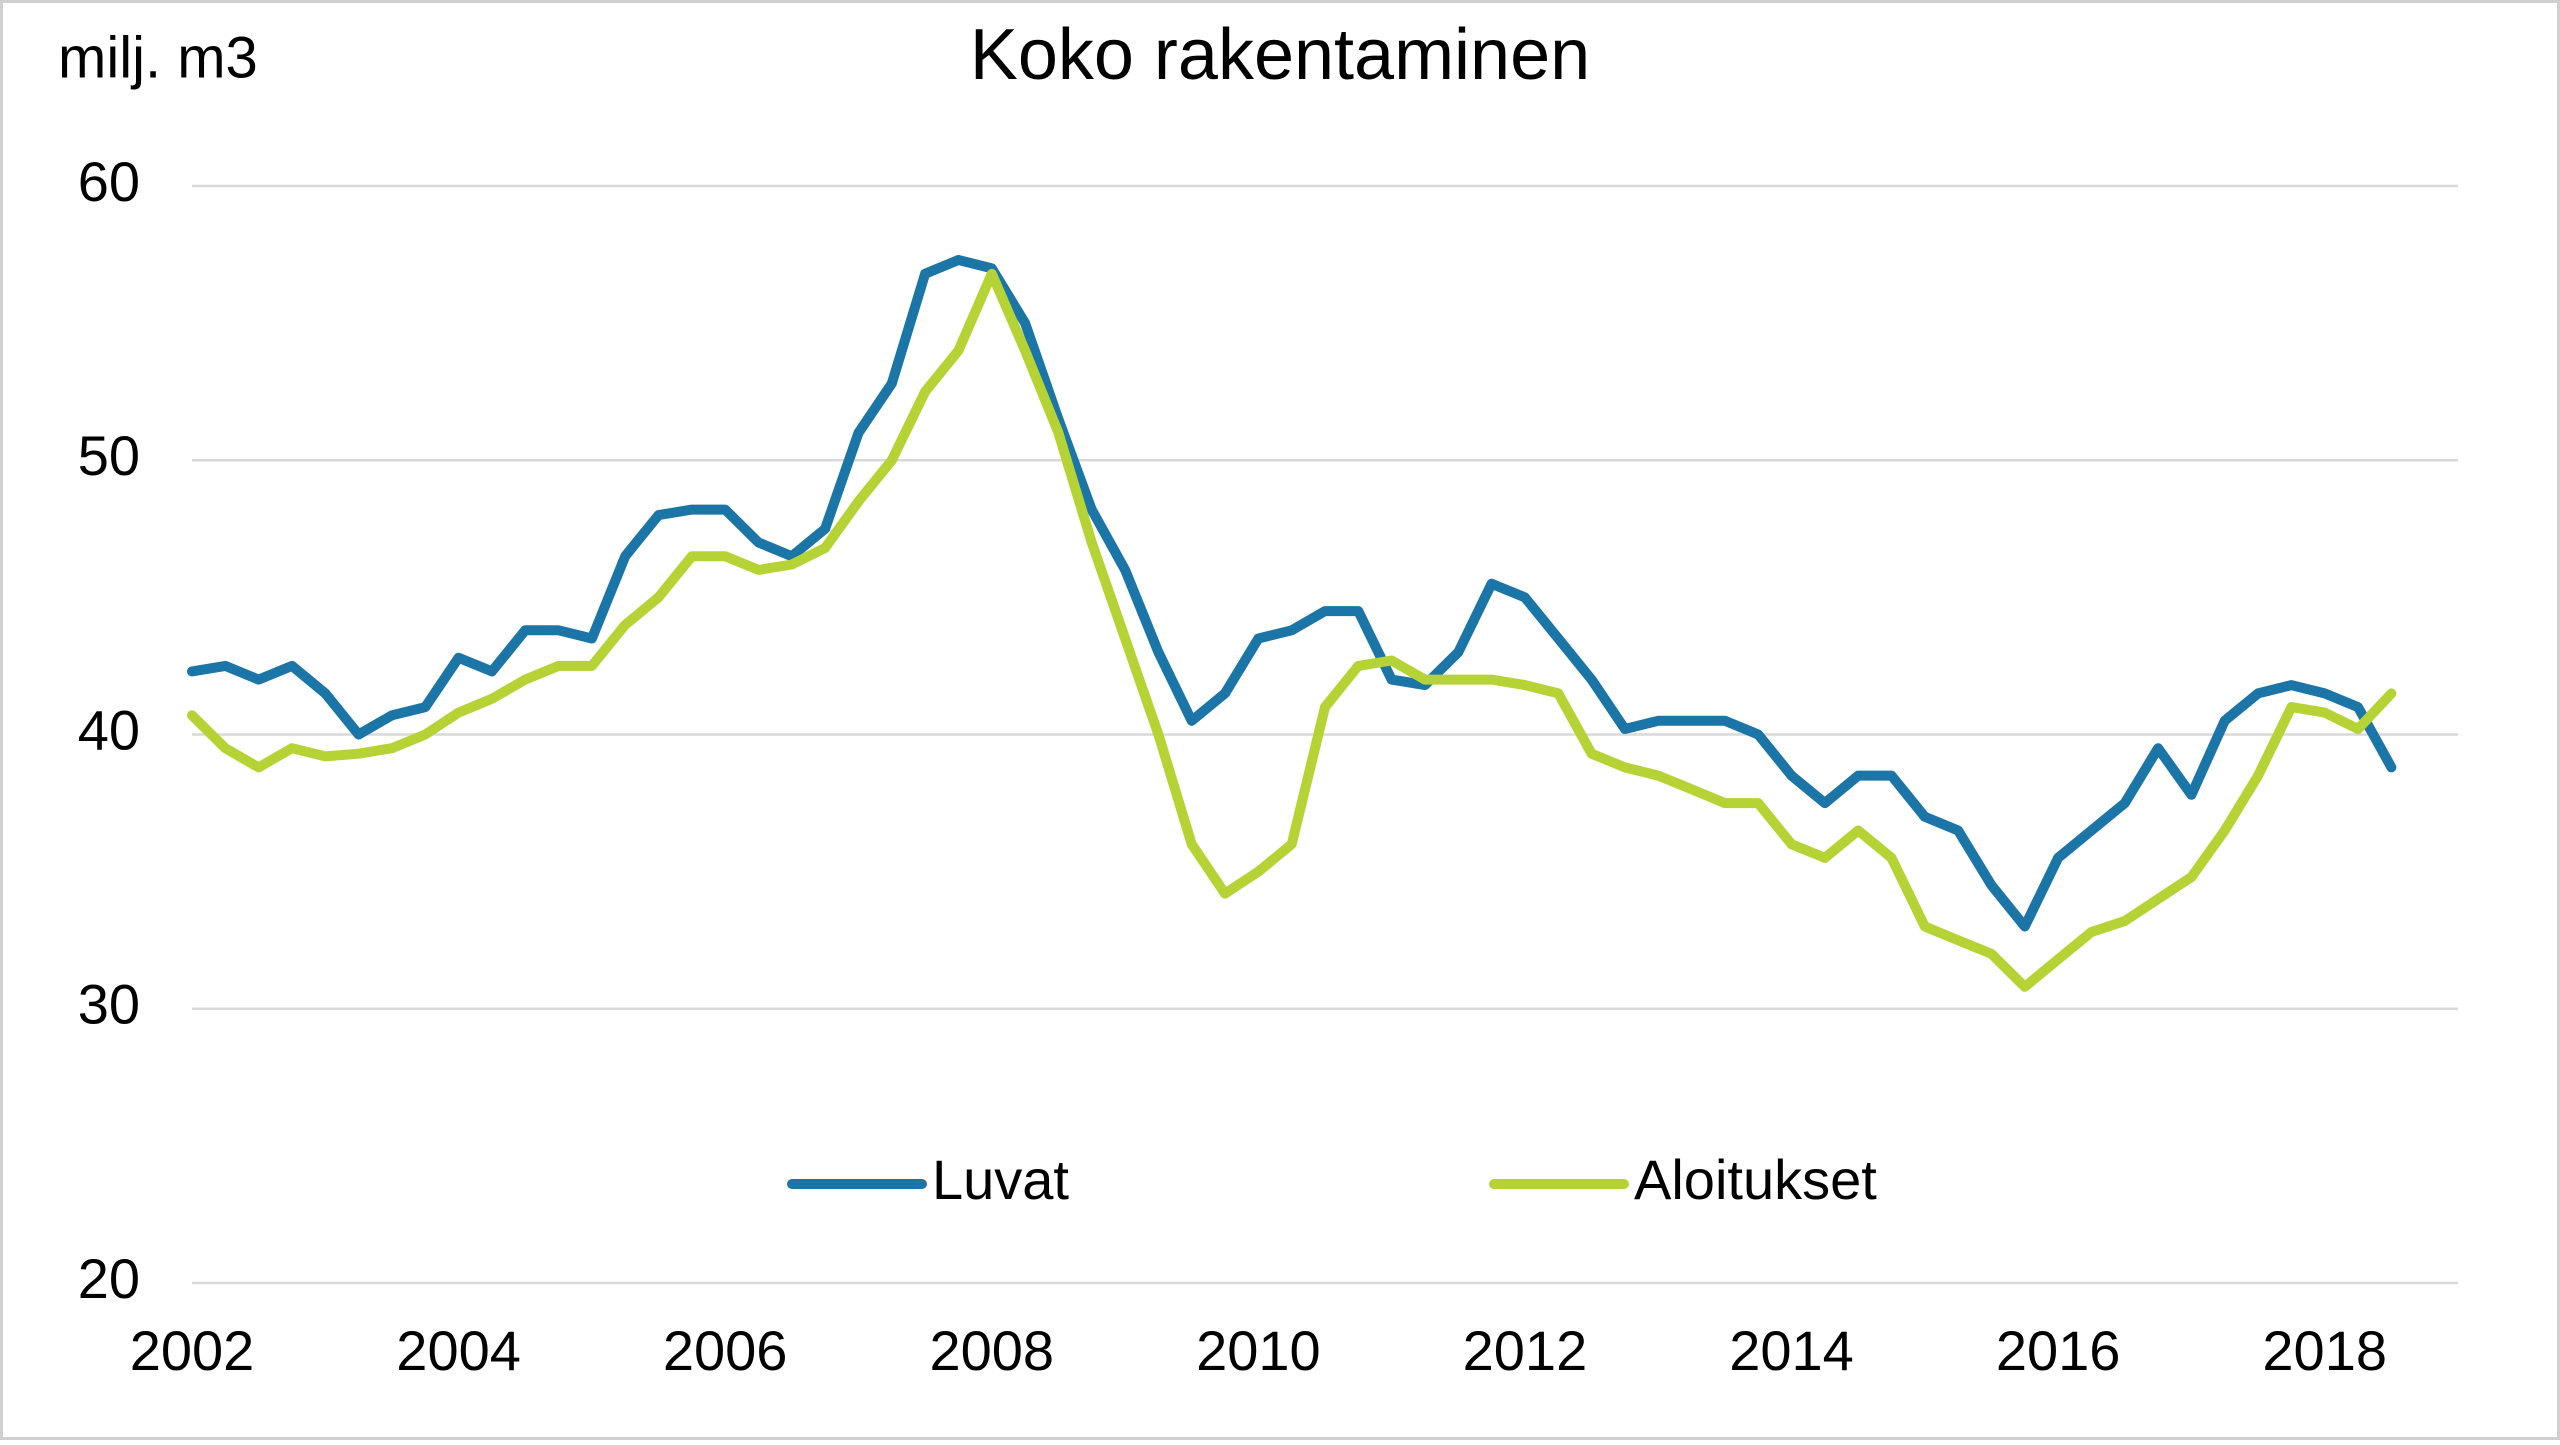 The width and height of the screenshot is (2560, 1445). I want to click on y-tick-label: 30, so click(109, 1004).